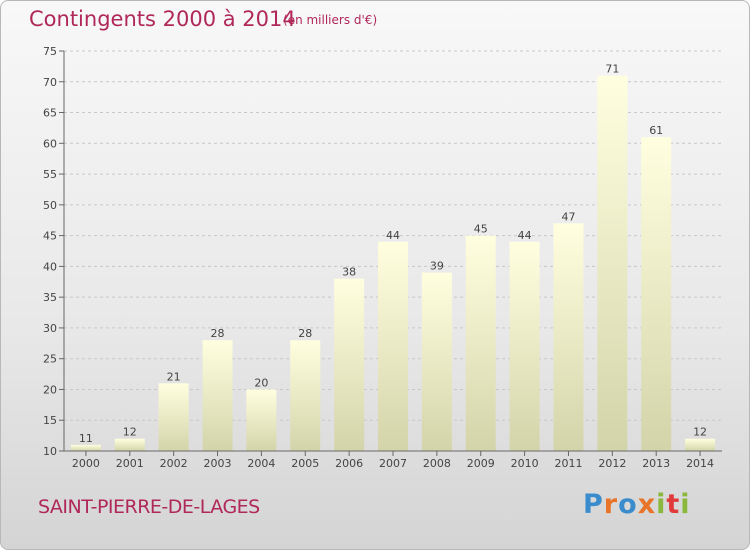 The image size is (750, 550). Describe the element at coordinates (50, 389) in the screenshot. I see `y-tick-label: 20` at that location.